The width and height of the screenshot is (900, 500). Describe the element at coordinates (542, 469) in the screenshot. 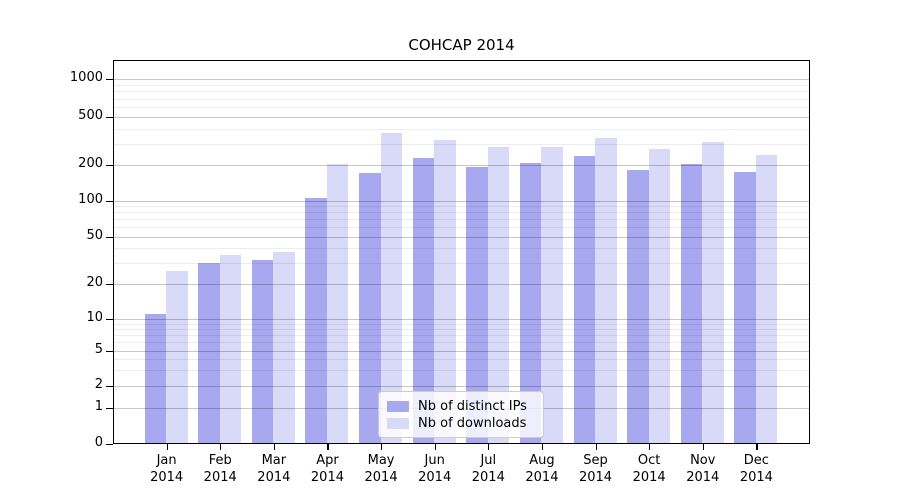

I see `x-tick-label-aug: Aug 2014` at that location.